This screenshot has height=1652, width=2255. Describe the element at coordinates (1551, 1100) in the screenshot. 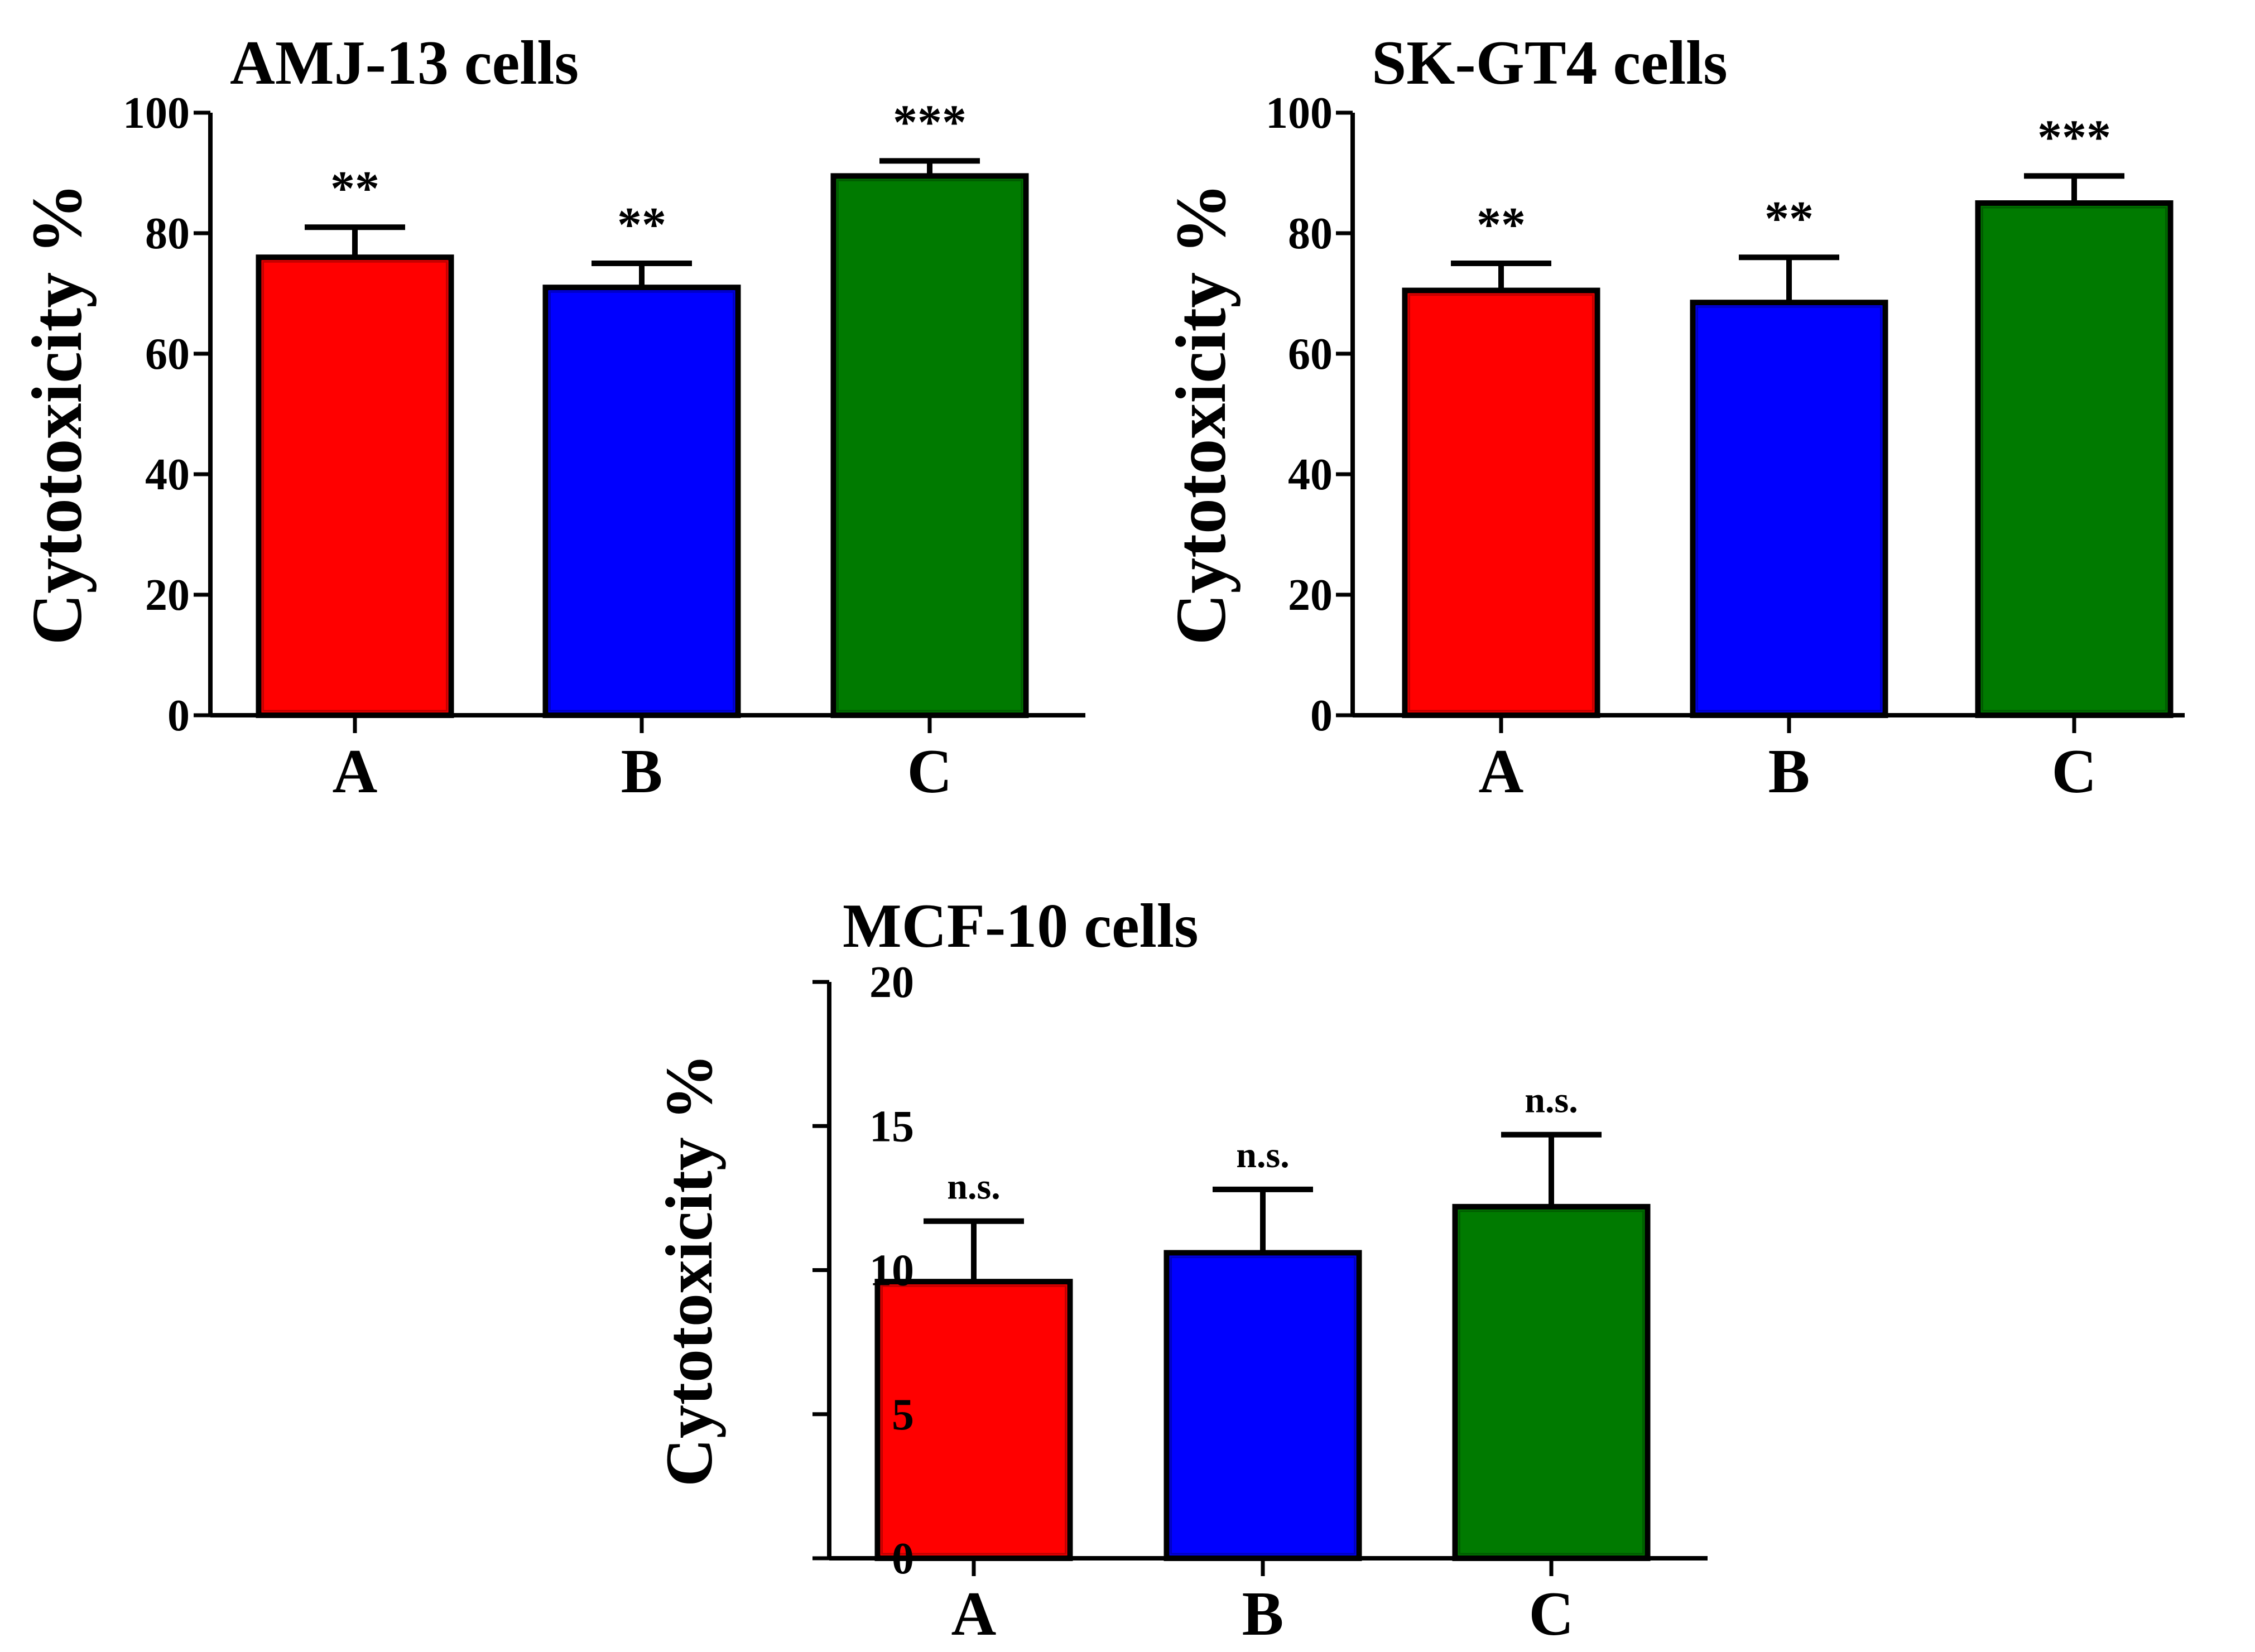

I see `significance-label-C: n.s.` at that location.